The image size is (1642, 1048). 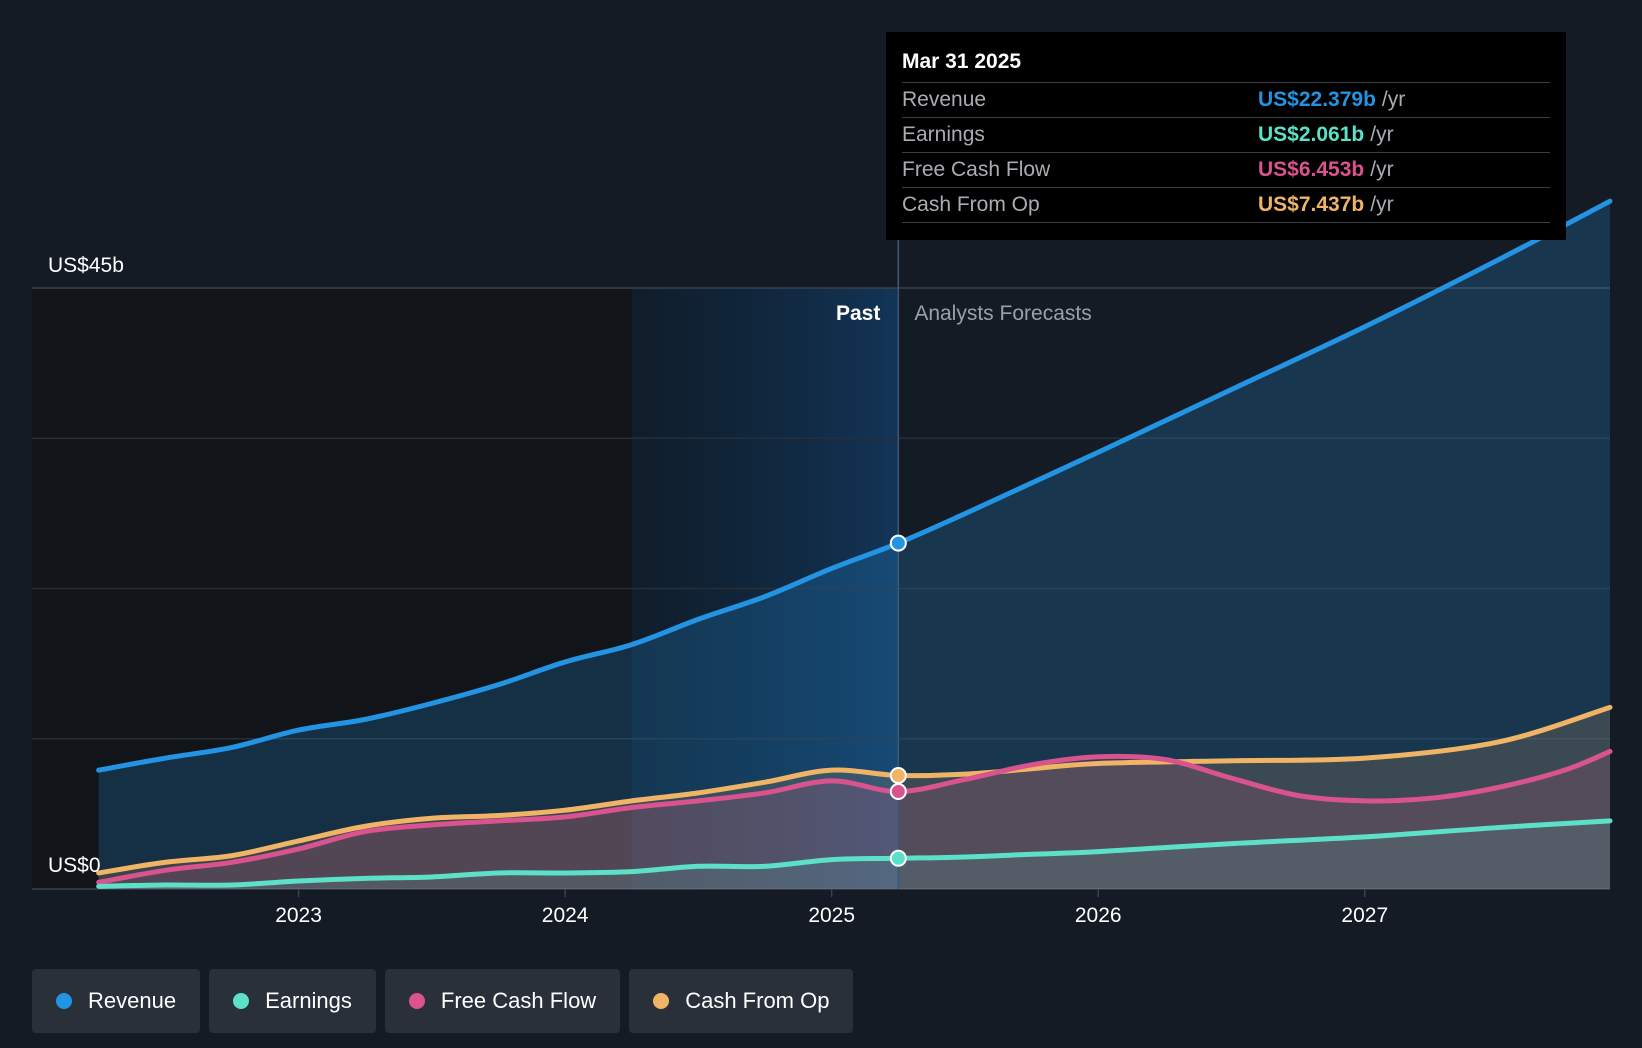 I want to click on x-tick-label: 2026, so click(x=1098, y=915).